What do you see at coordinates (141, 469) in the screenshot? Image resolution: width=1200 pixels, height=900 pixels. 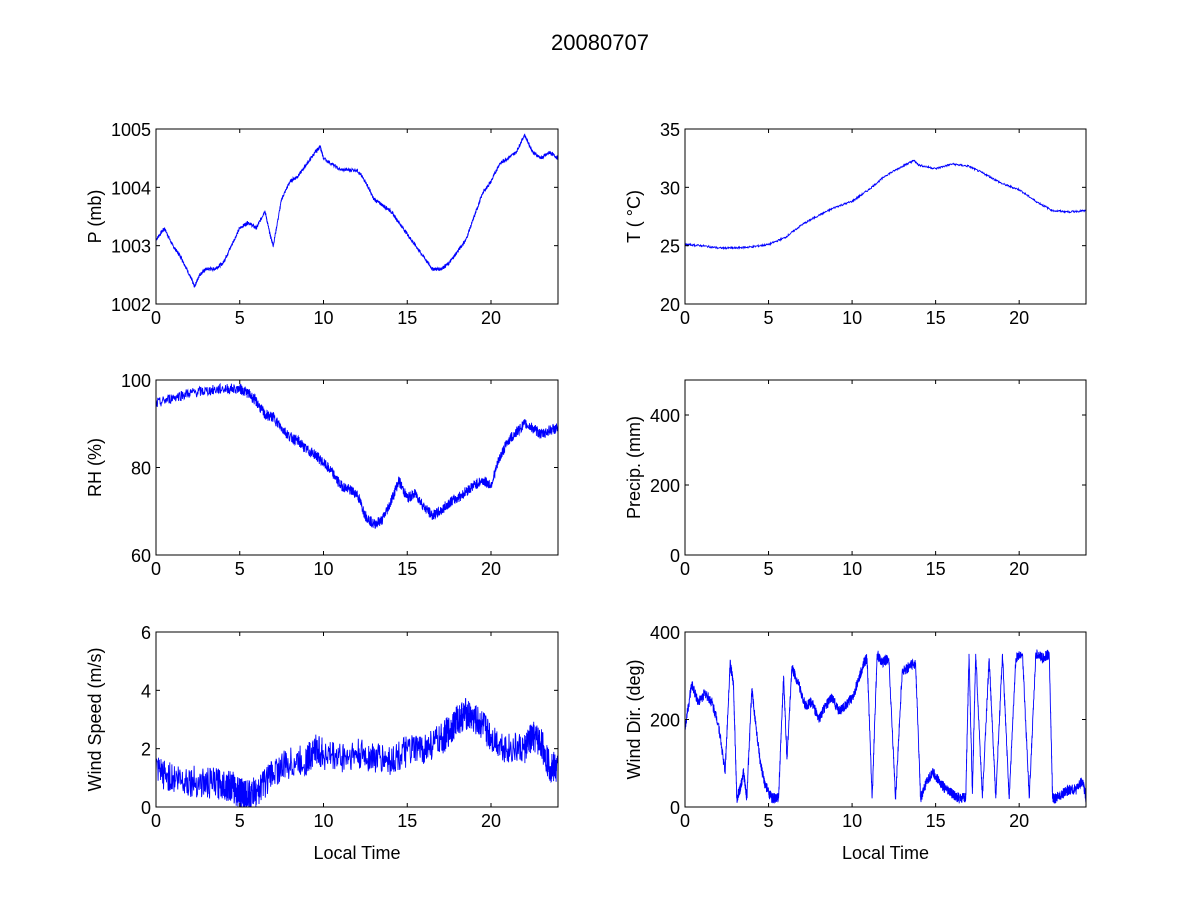 I see `y-tick-label: 80` at bounding box center [141, 469].